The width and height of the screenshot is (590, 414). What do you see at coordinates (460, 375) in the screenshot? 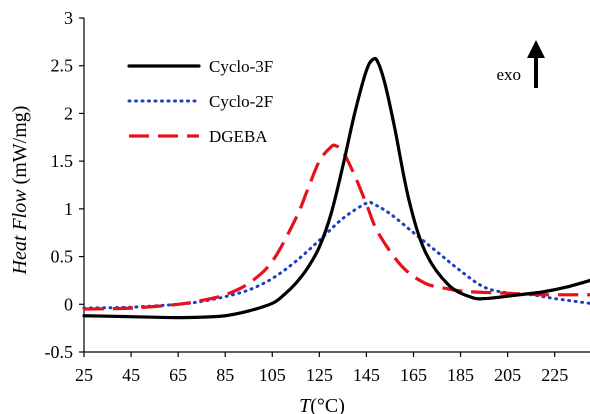
I see `x-tick-label: 185` at bounding box center [460, 375].